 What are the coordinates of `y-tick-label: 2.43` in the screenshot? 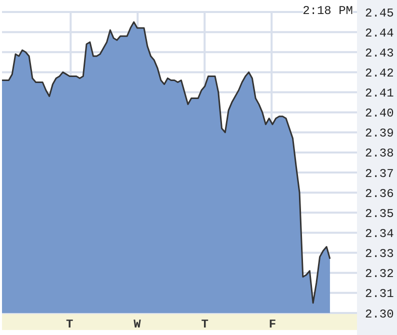 It's located at (379, 53).